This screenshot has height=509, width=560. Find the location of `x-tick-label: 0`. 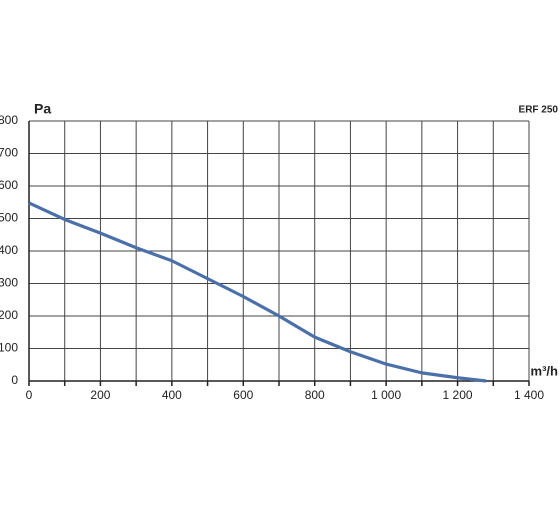

x-tick-label: 0 is located at coordinates (29, 395).